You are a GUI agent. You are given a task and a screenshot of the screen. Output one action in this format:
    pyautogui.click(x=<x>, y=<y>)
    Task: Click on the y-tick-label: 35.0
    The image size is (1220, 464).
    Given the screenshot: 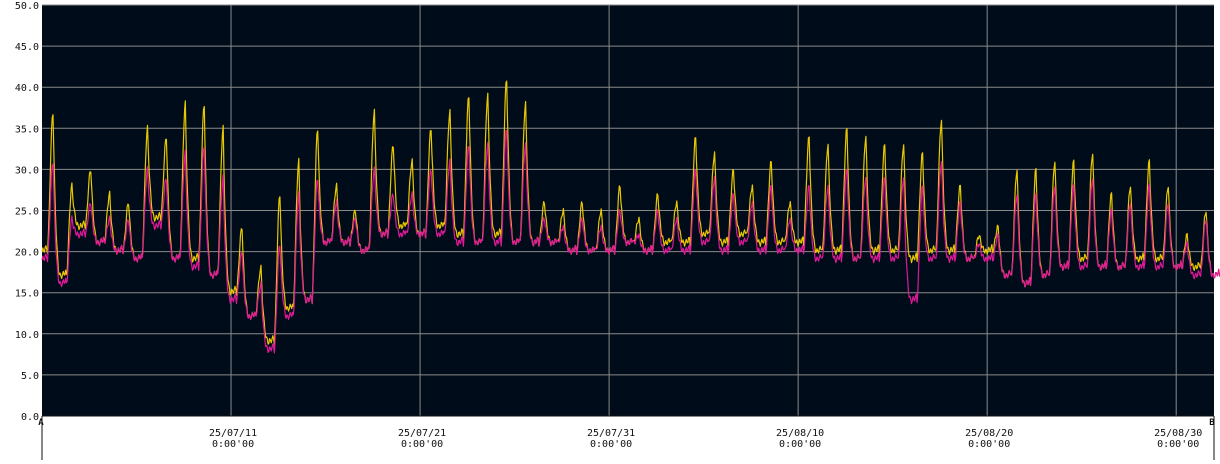 What is the action you would take?
    pyautogui.click(x=27, y=129)
    